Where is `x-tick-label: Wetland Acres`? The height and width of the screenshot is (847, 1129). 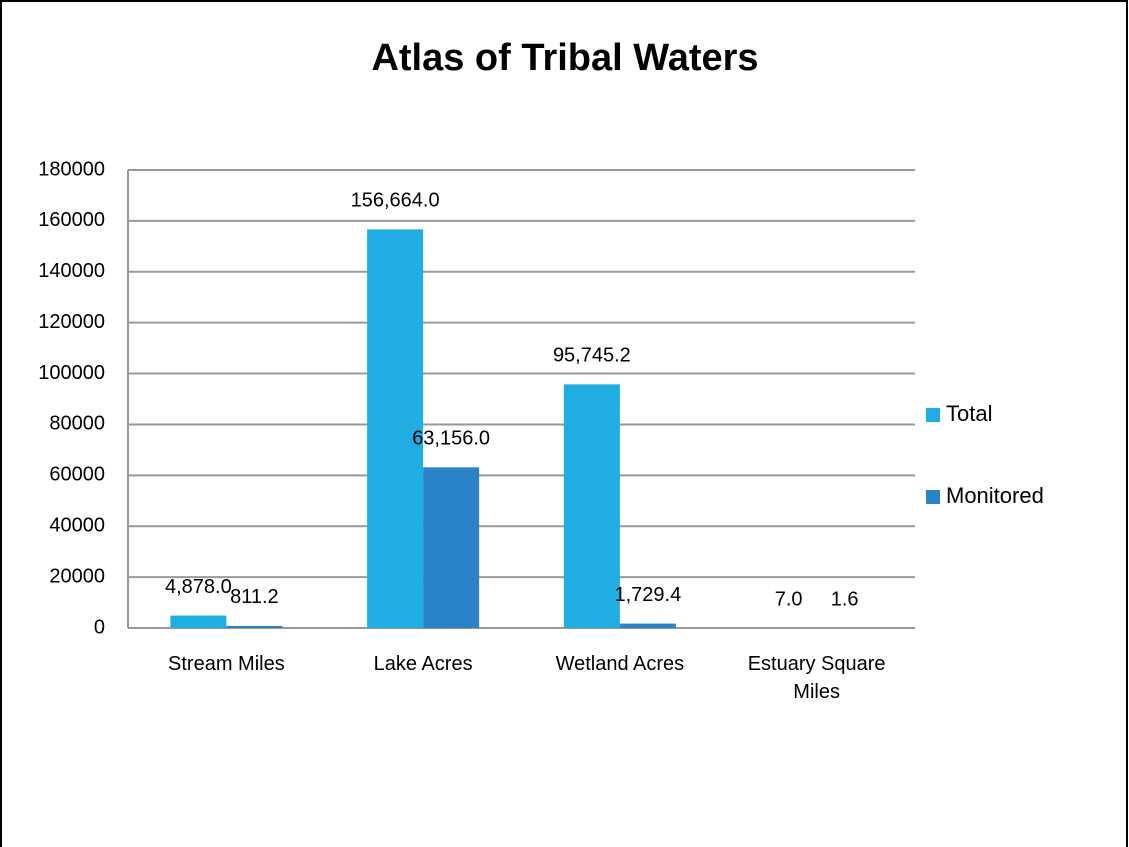
x-tick-label: Wetland Acres is located at coordinates (620, 664).